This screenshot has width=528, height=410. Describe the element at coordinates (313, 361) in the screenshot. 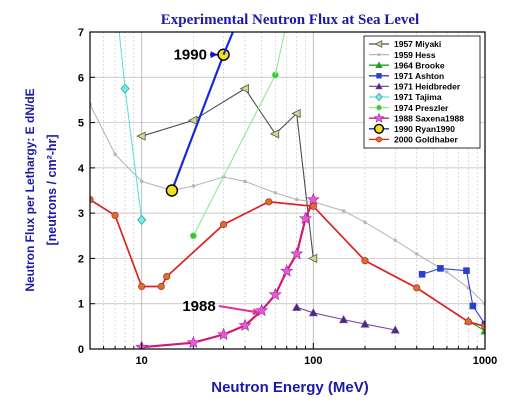

I see `x-tick-label: 100` at that location.